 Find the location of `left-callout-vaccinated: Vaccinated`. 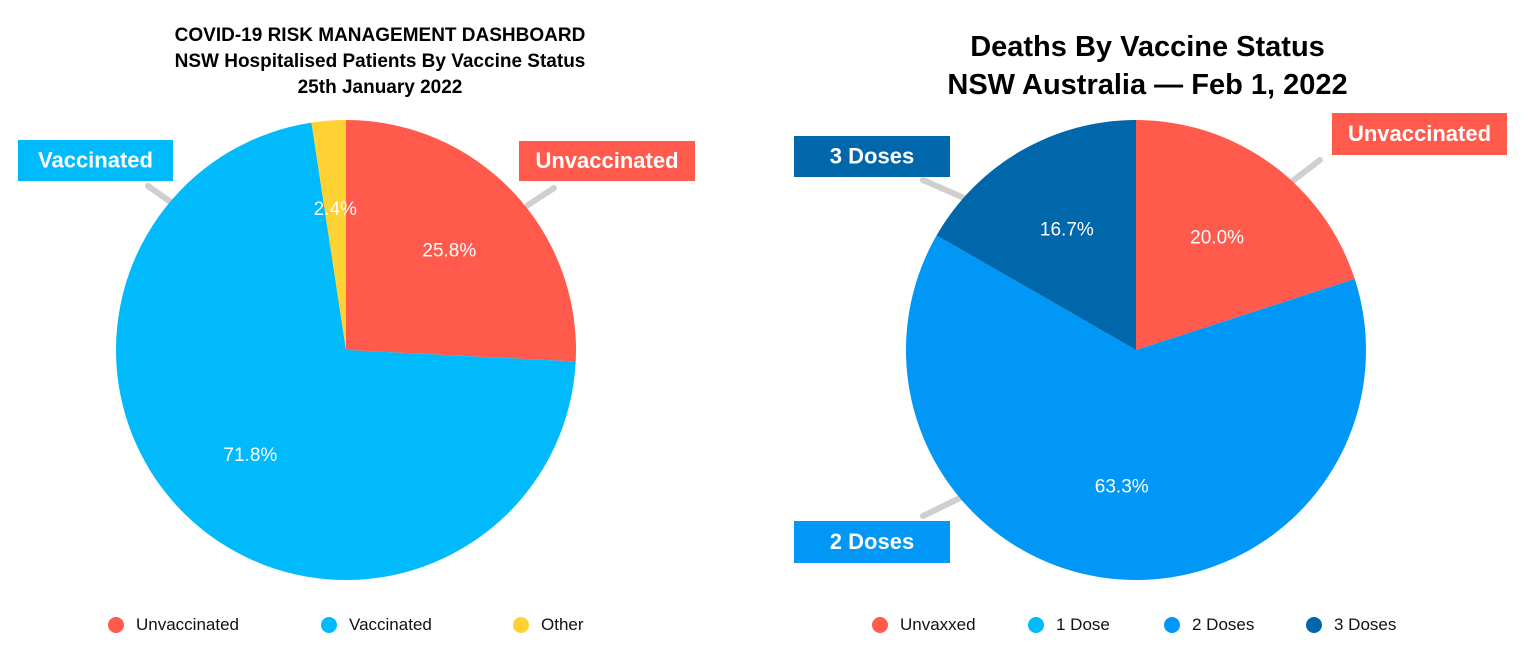

left-callout-vaccinated: Vaccinated is located at coordinates (95, 160).